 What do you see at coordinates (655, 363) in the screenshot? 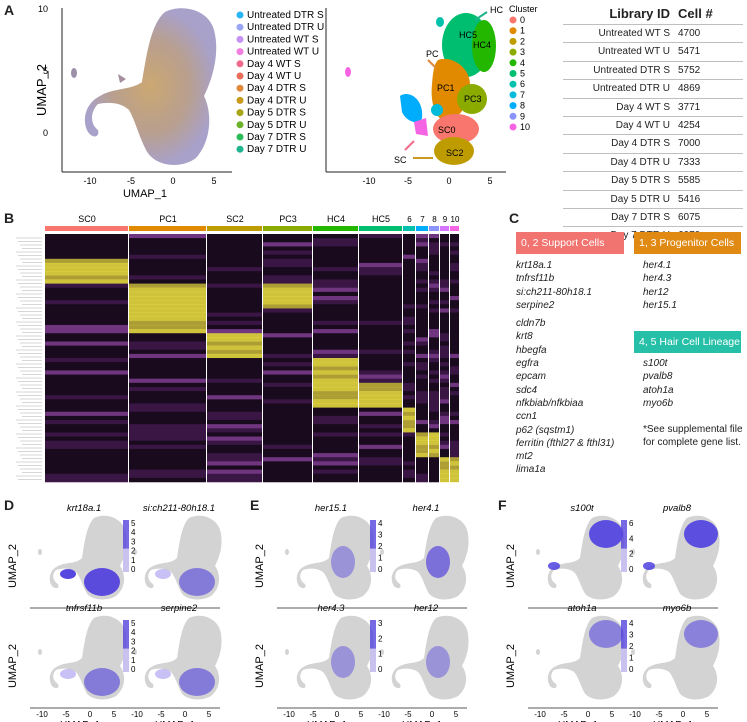
I see `gene-item: s100t` at bounding box center [655, 363].